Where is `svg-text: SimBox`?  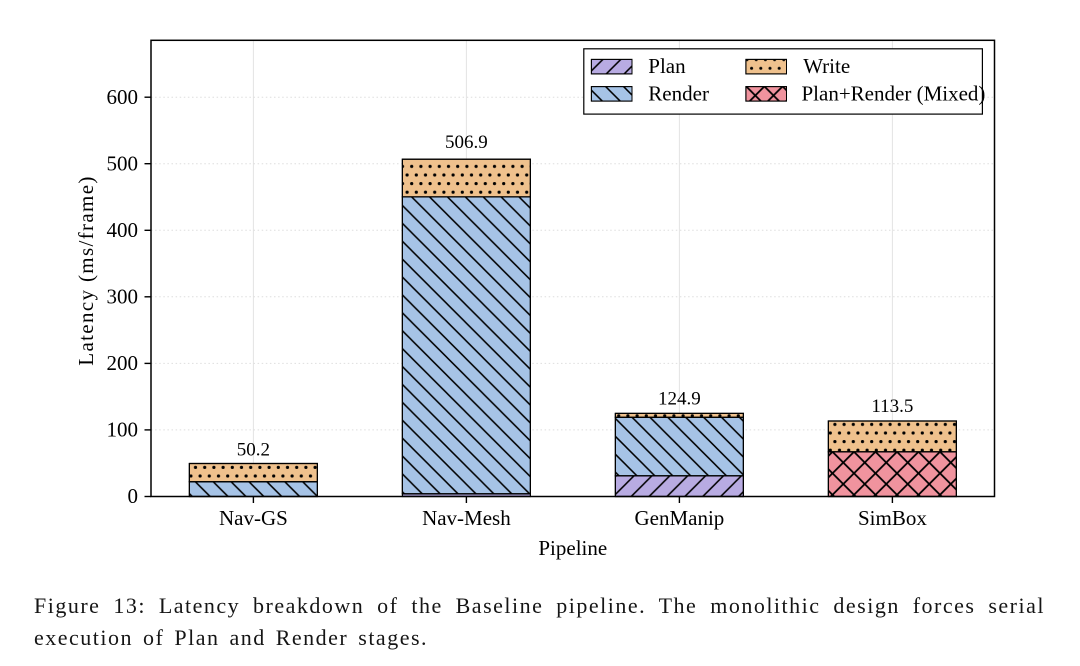 svg-text: SimBox is located at coordinates (892, 518).